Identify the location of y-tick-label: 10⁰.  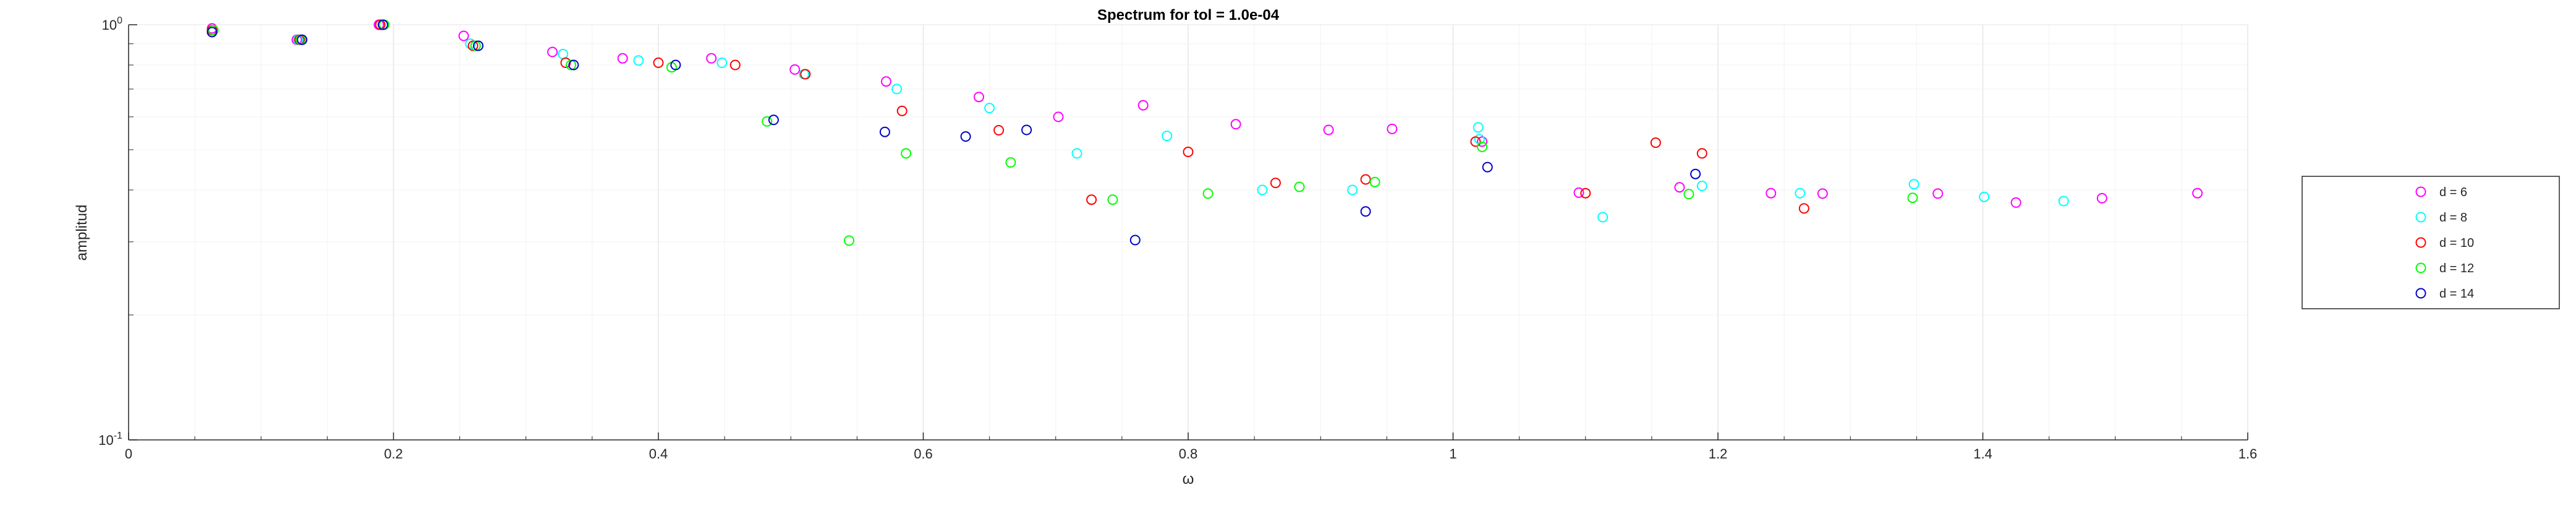
(112, 24).